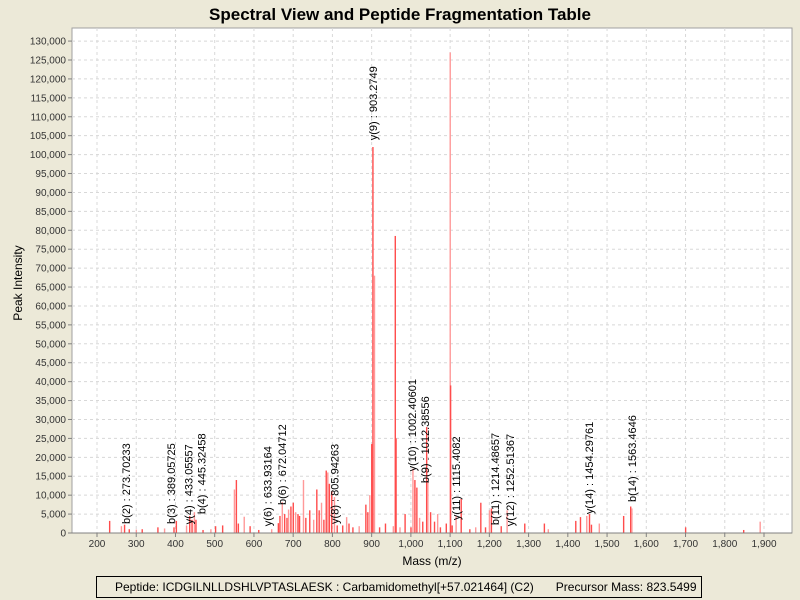 Image resolution: width=800 pixels, height=600 pixels. What do you see at coordinates (50, 212) in the screenshot?
I see `y-tick-label: 85,000` at bounding box center [50, 212].